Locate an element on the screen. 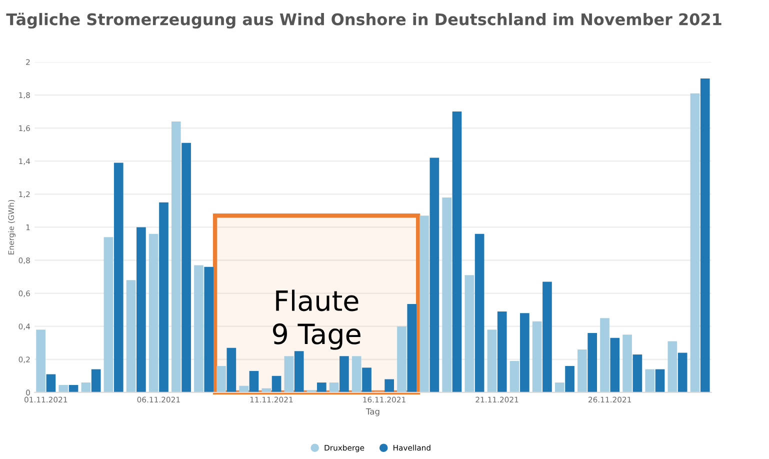  chart-title: Tägliche Stromerzeugung aus Wind Onshore in Deutschland im November 2021 is located at coordinates (364, 20).